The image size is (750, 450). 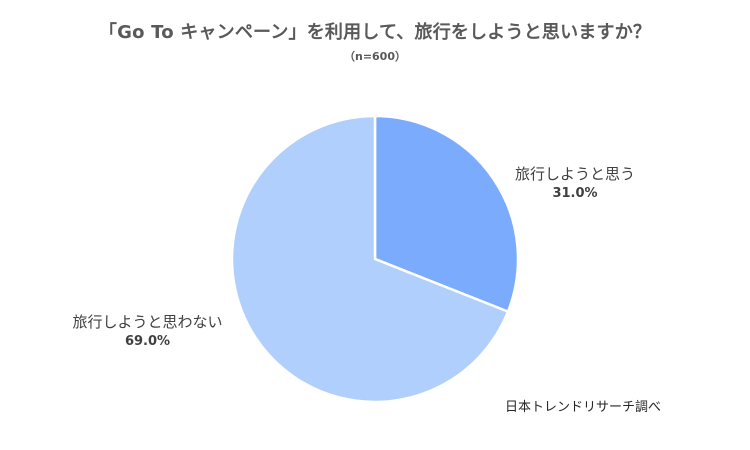 I want to click on pie-slice-yes, so click(x=446, y=213).